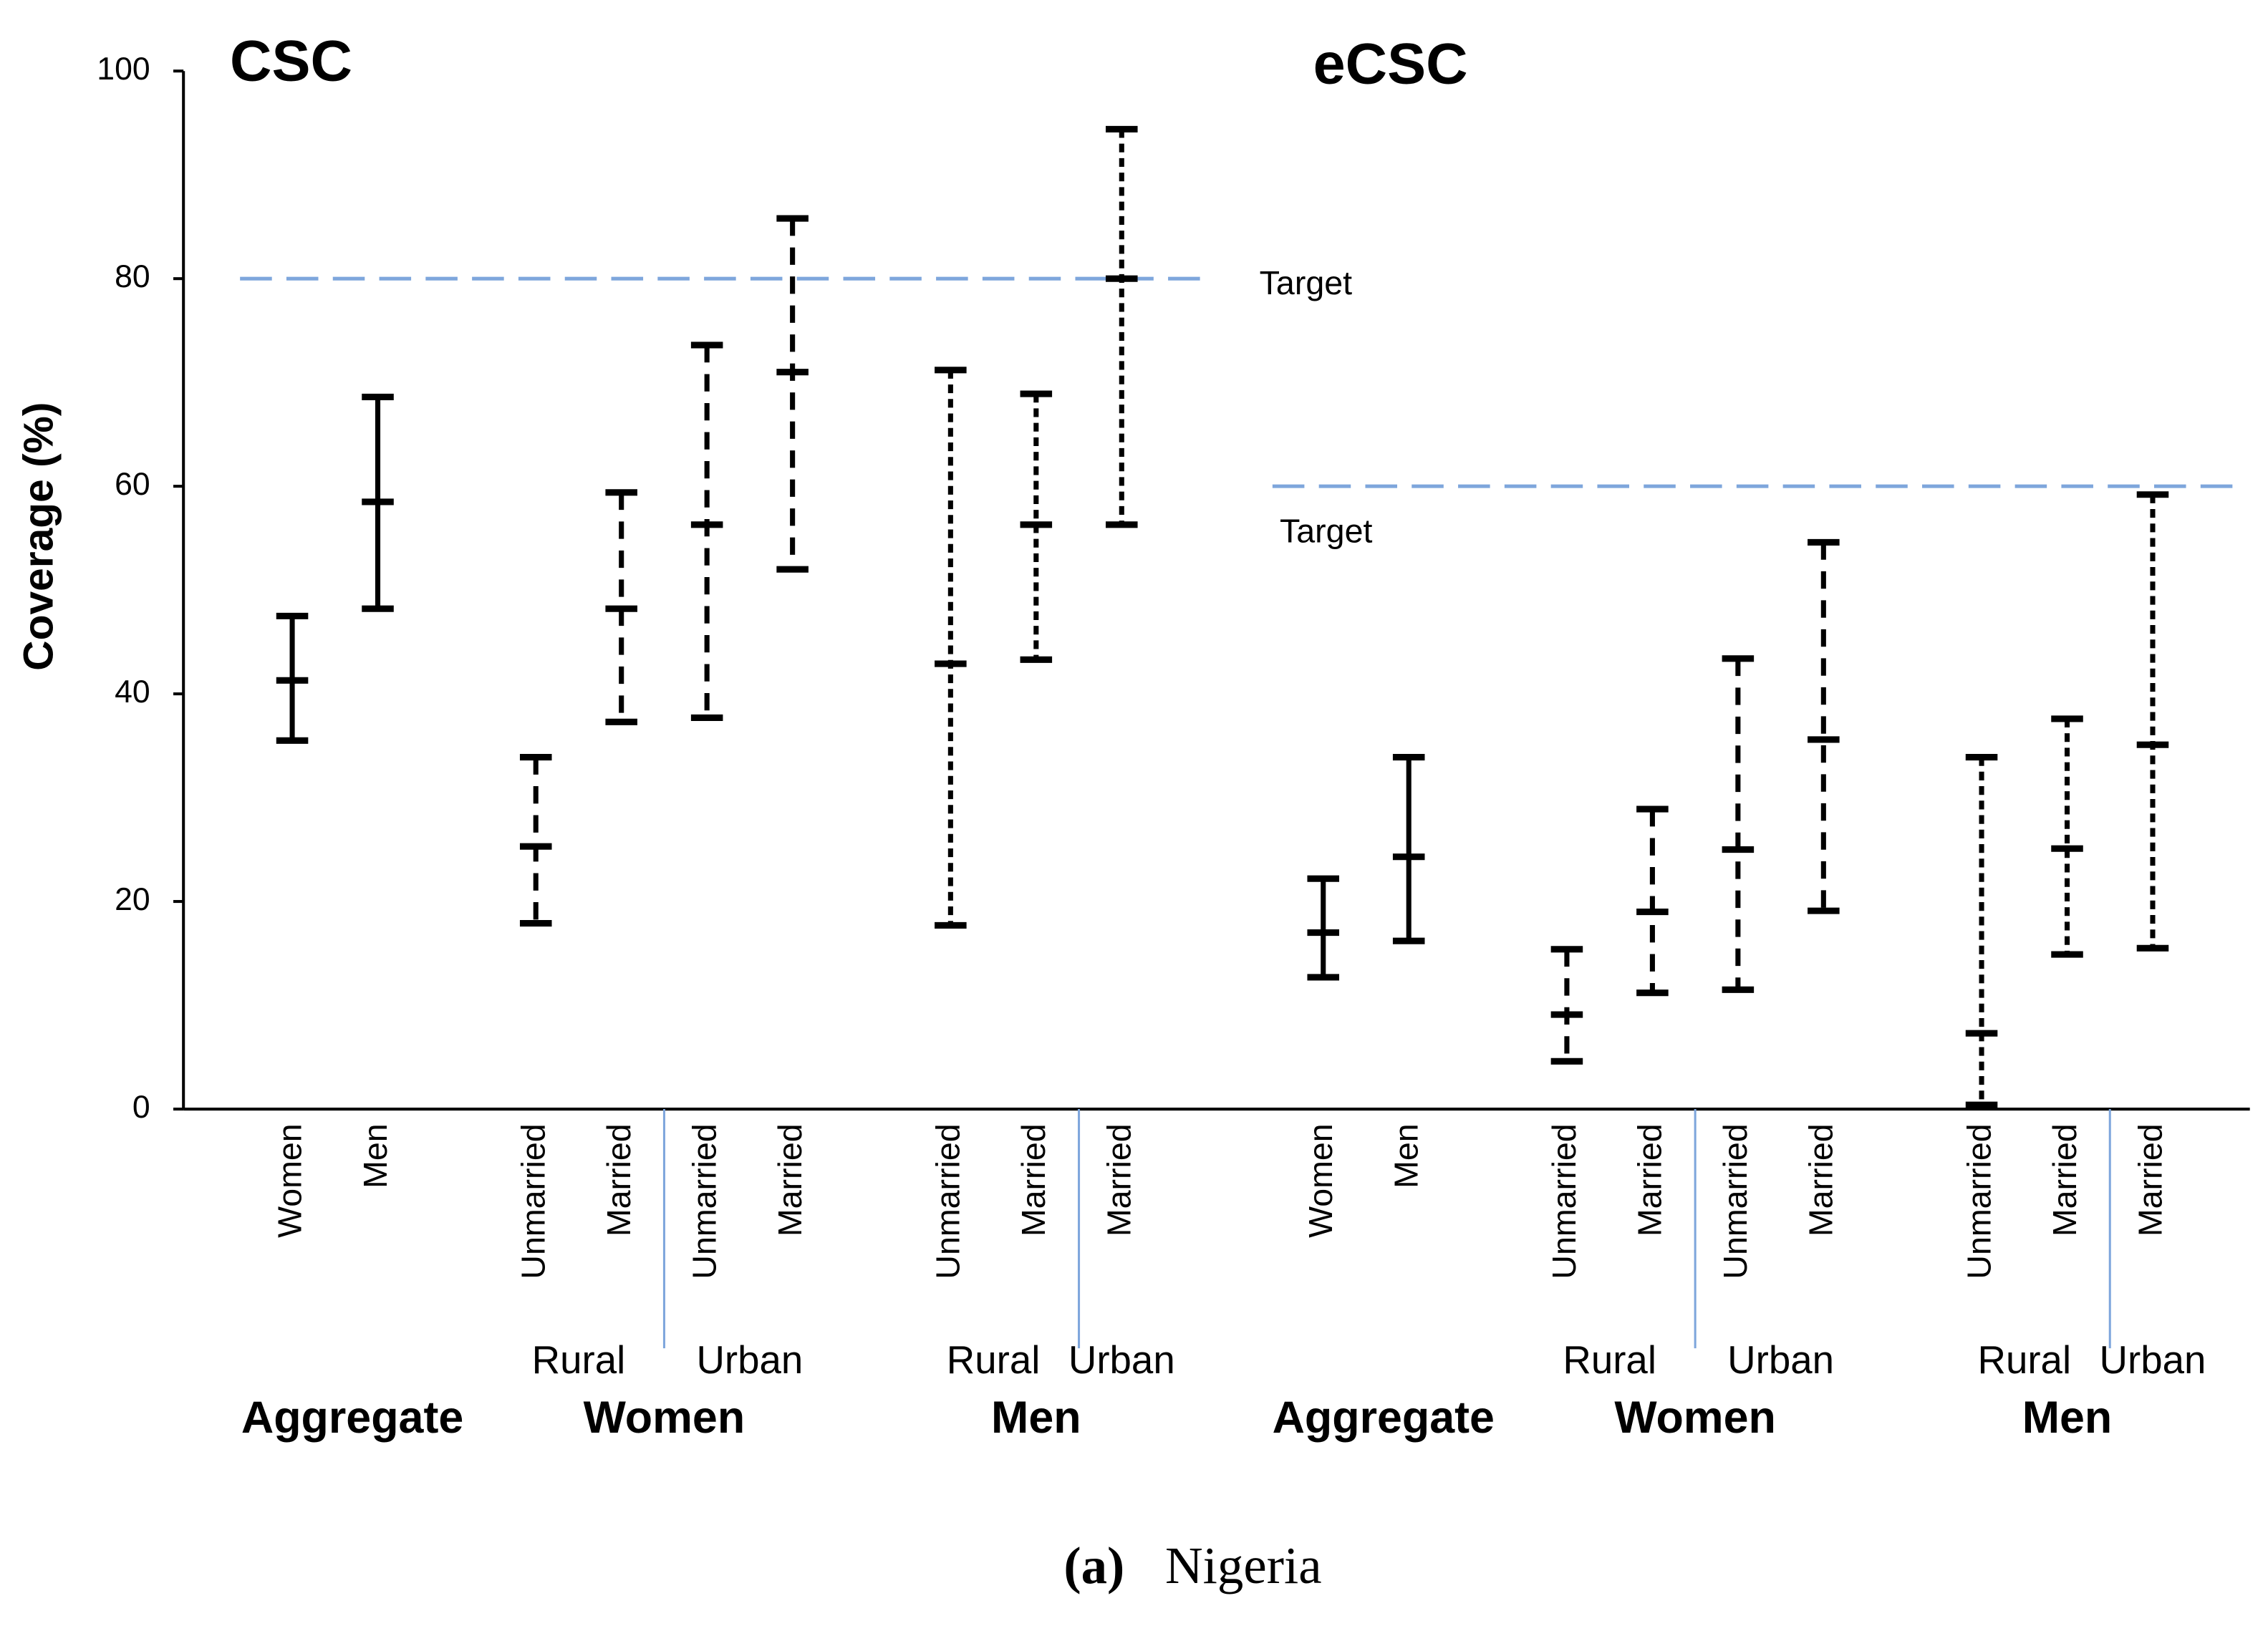 This screenshot has height=1631, width=2268. Describe the element at coordinates (132, 484) in the screenshot. I see `y-tick-label: 60` at that location.